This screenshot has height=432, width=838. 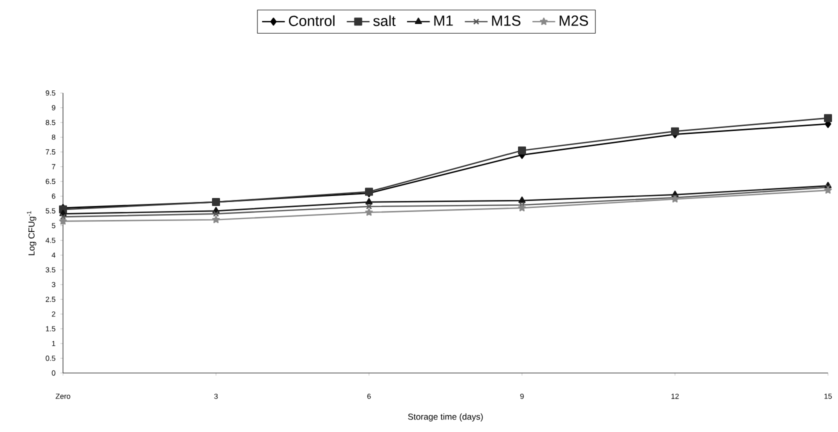 I want to click on y-axis-title: Log CFUg$^{-1}$, so click(x=31, y=233).